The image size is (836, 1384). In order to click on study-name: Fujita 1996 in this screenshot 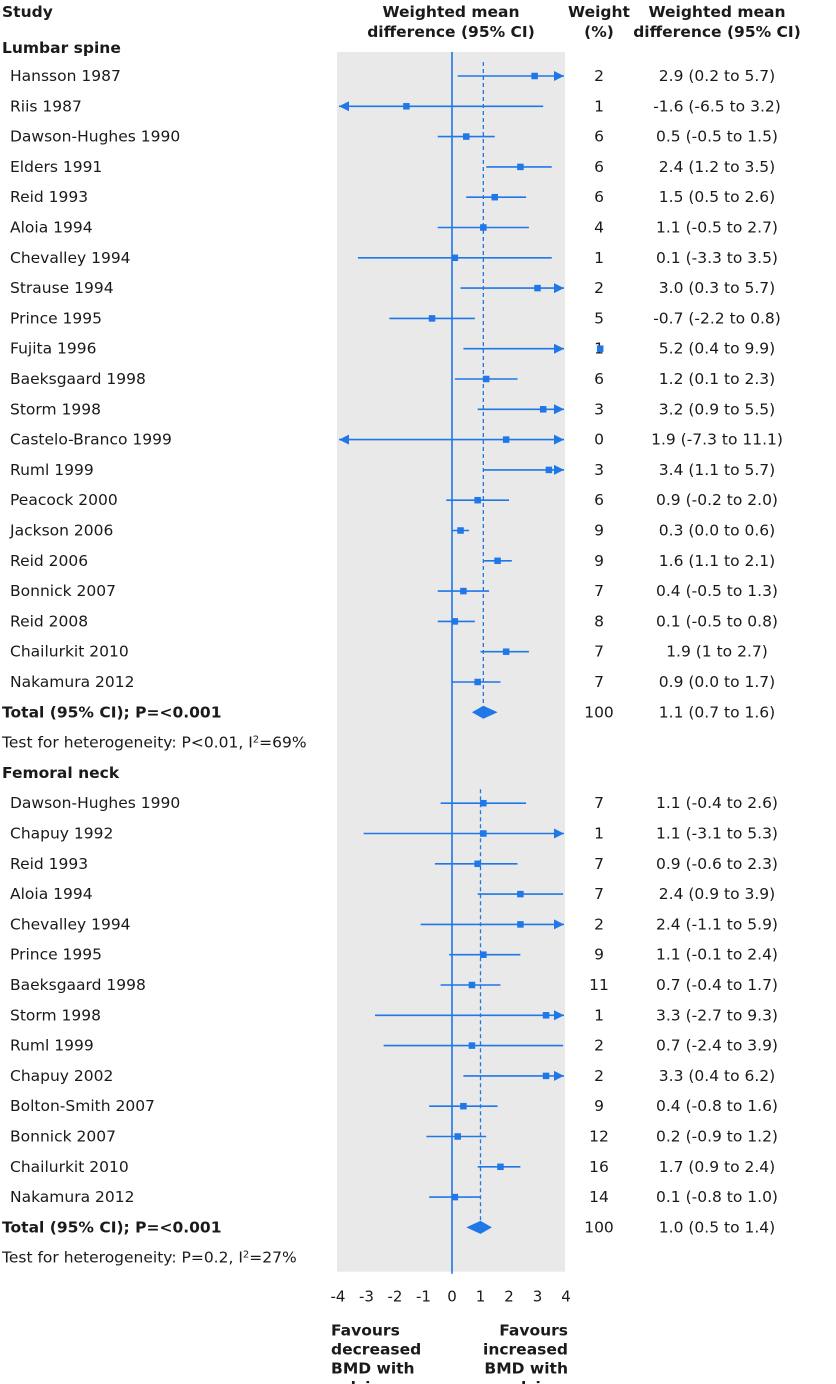, I will do `click(53, 349)`.